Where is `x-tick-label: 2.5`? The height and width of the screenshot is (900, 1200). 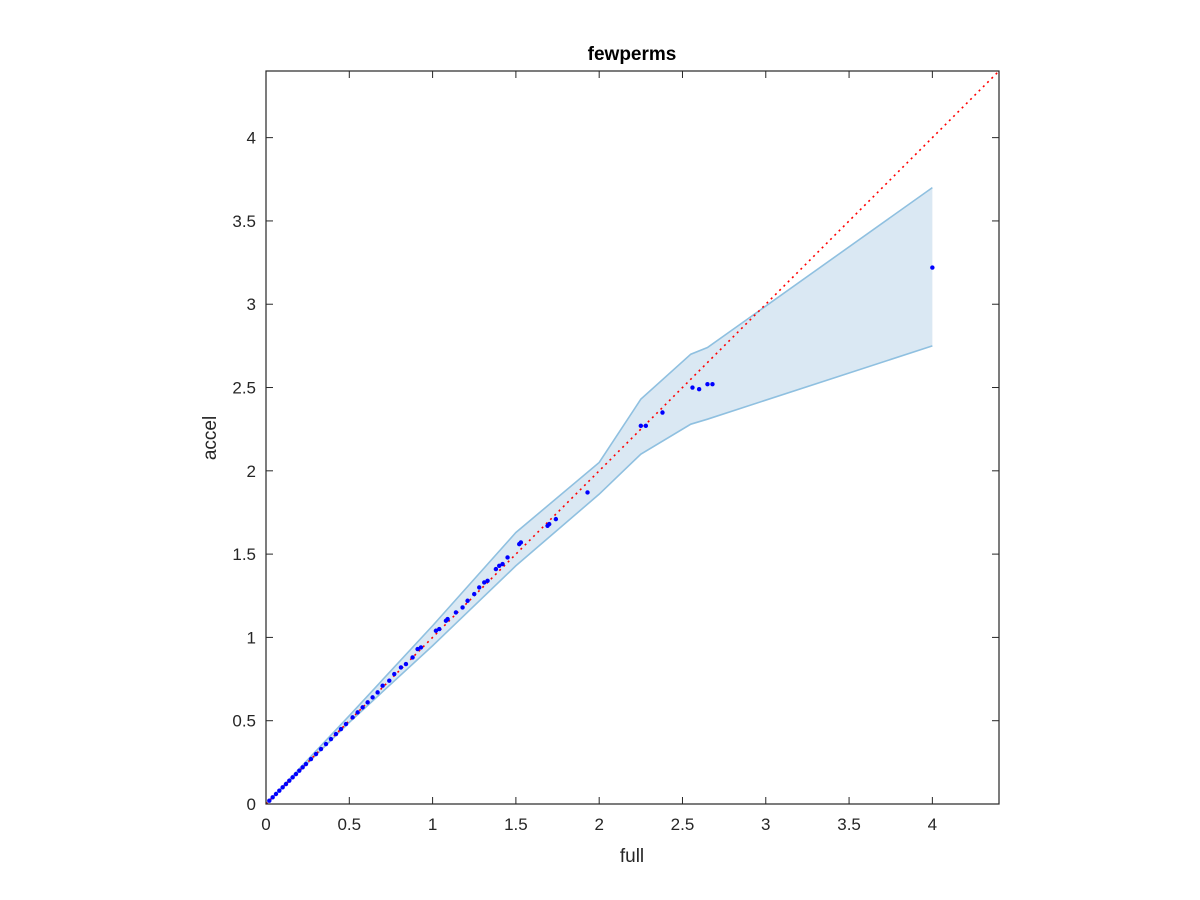
x-tick-label: 2.5 is located at coordinates (683, 824).